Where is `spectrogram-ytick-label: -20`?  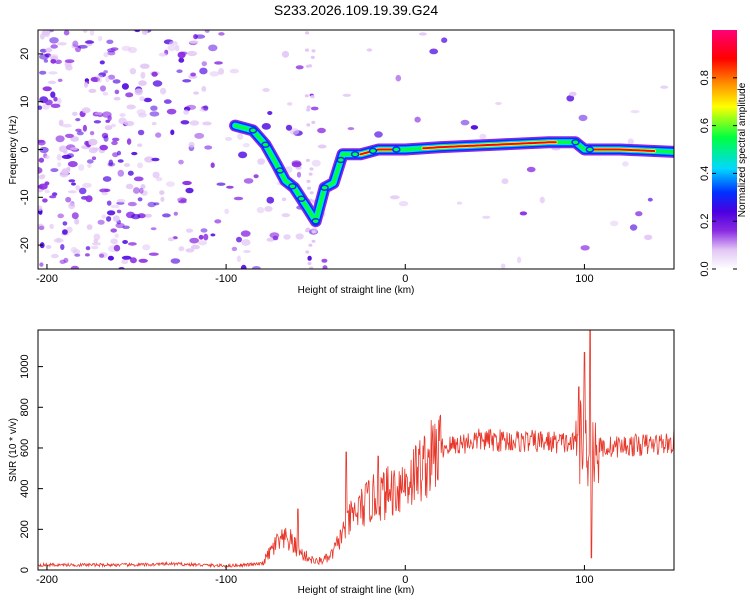
spectrogram-ytick-label: -20 is located at coordinates (25, 245).